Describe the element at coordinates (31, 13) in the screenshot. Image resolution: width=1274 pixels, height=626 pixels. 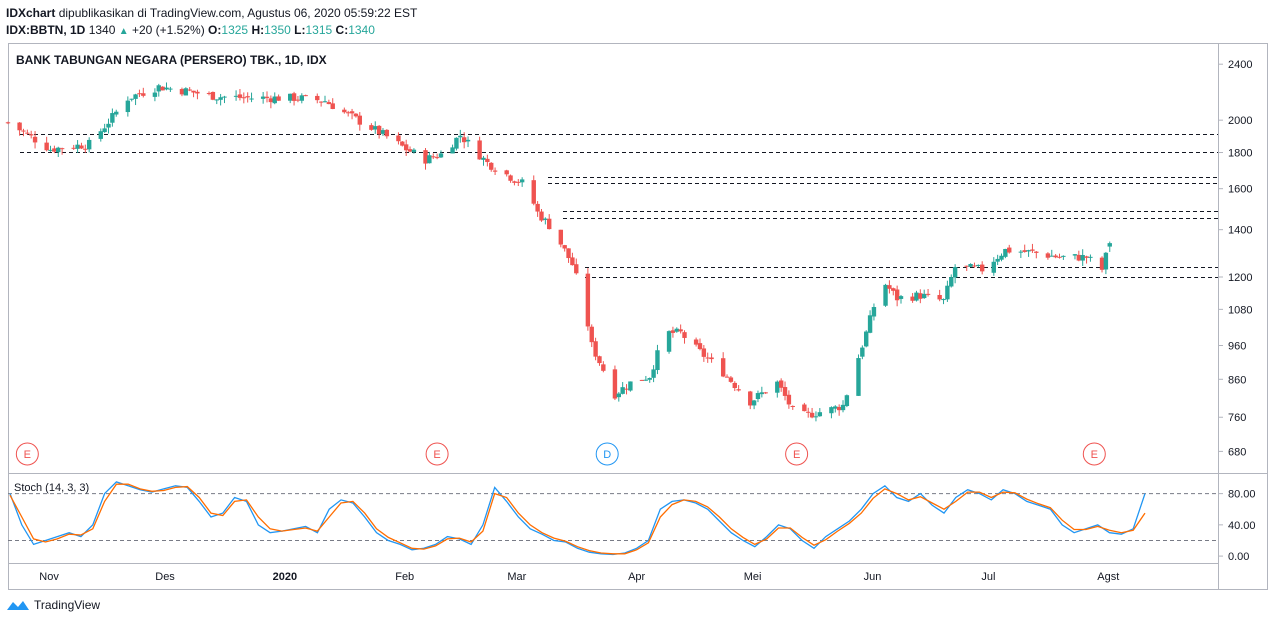
I see `publisher-name: IDXchart` at that location.